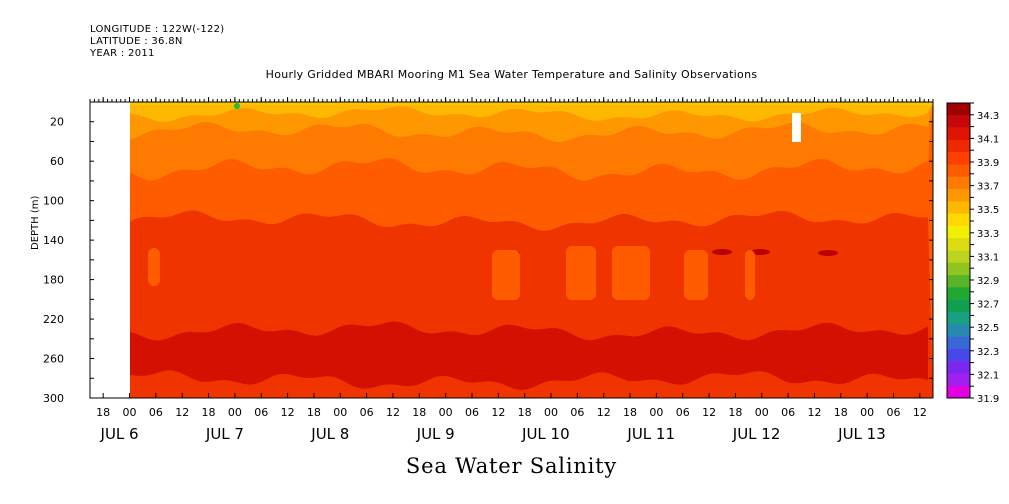 This screenshot has width=1009, height=504. Describe the element at coordinates (988, 234) in the screenshot. I see `colorbar-label: 33.3` at that location.